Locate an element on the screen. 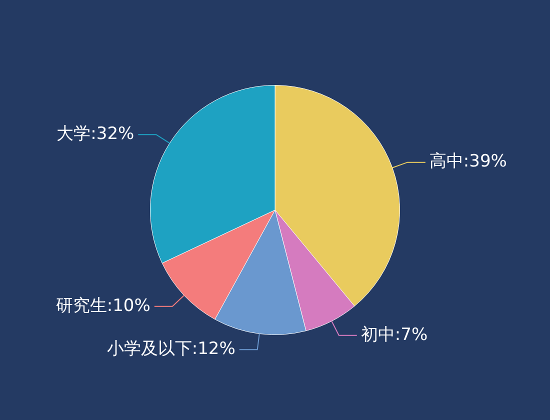  slice-label: 小学及以下:12% is located at coordinates (171, 349).